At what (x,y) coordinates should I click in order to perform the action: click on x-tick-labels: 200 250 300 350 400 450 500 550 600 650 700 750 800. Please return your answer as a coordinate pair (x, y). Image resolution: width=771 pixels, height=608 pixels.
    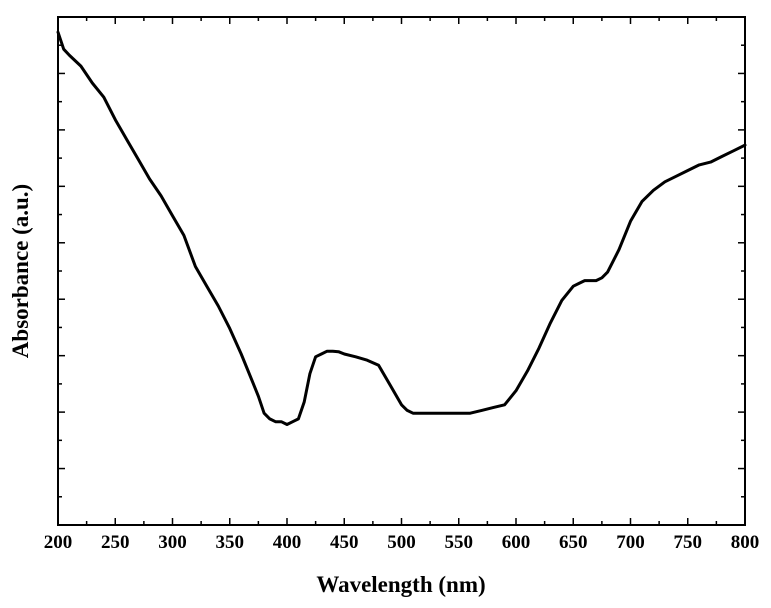
    Looking at the image, I should click on (402, 542).